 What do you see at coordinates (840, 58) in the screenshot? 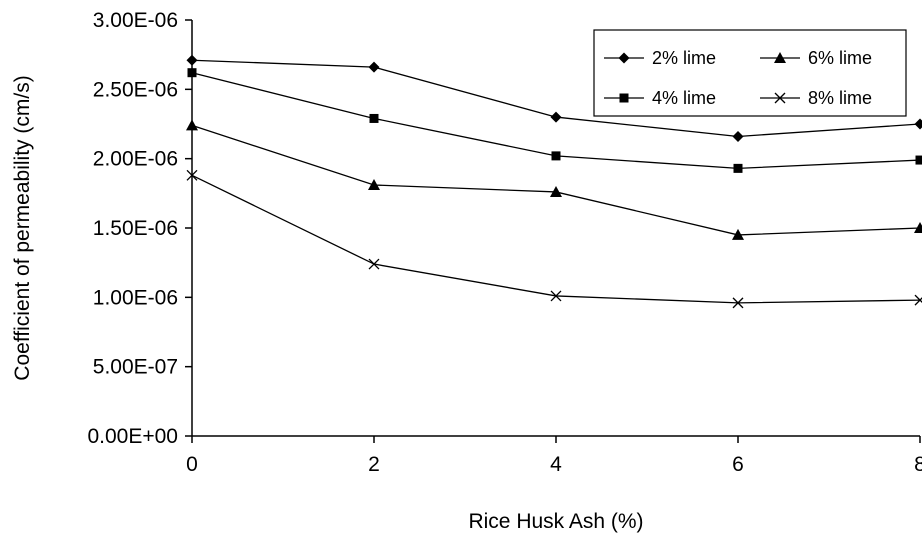
I see `legend-label: 6% lime` at bounding box center [840, 58].